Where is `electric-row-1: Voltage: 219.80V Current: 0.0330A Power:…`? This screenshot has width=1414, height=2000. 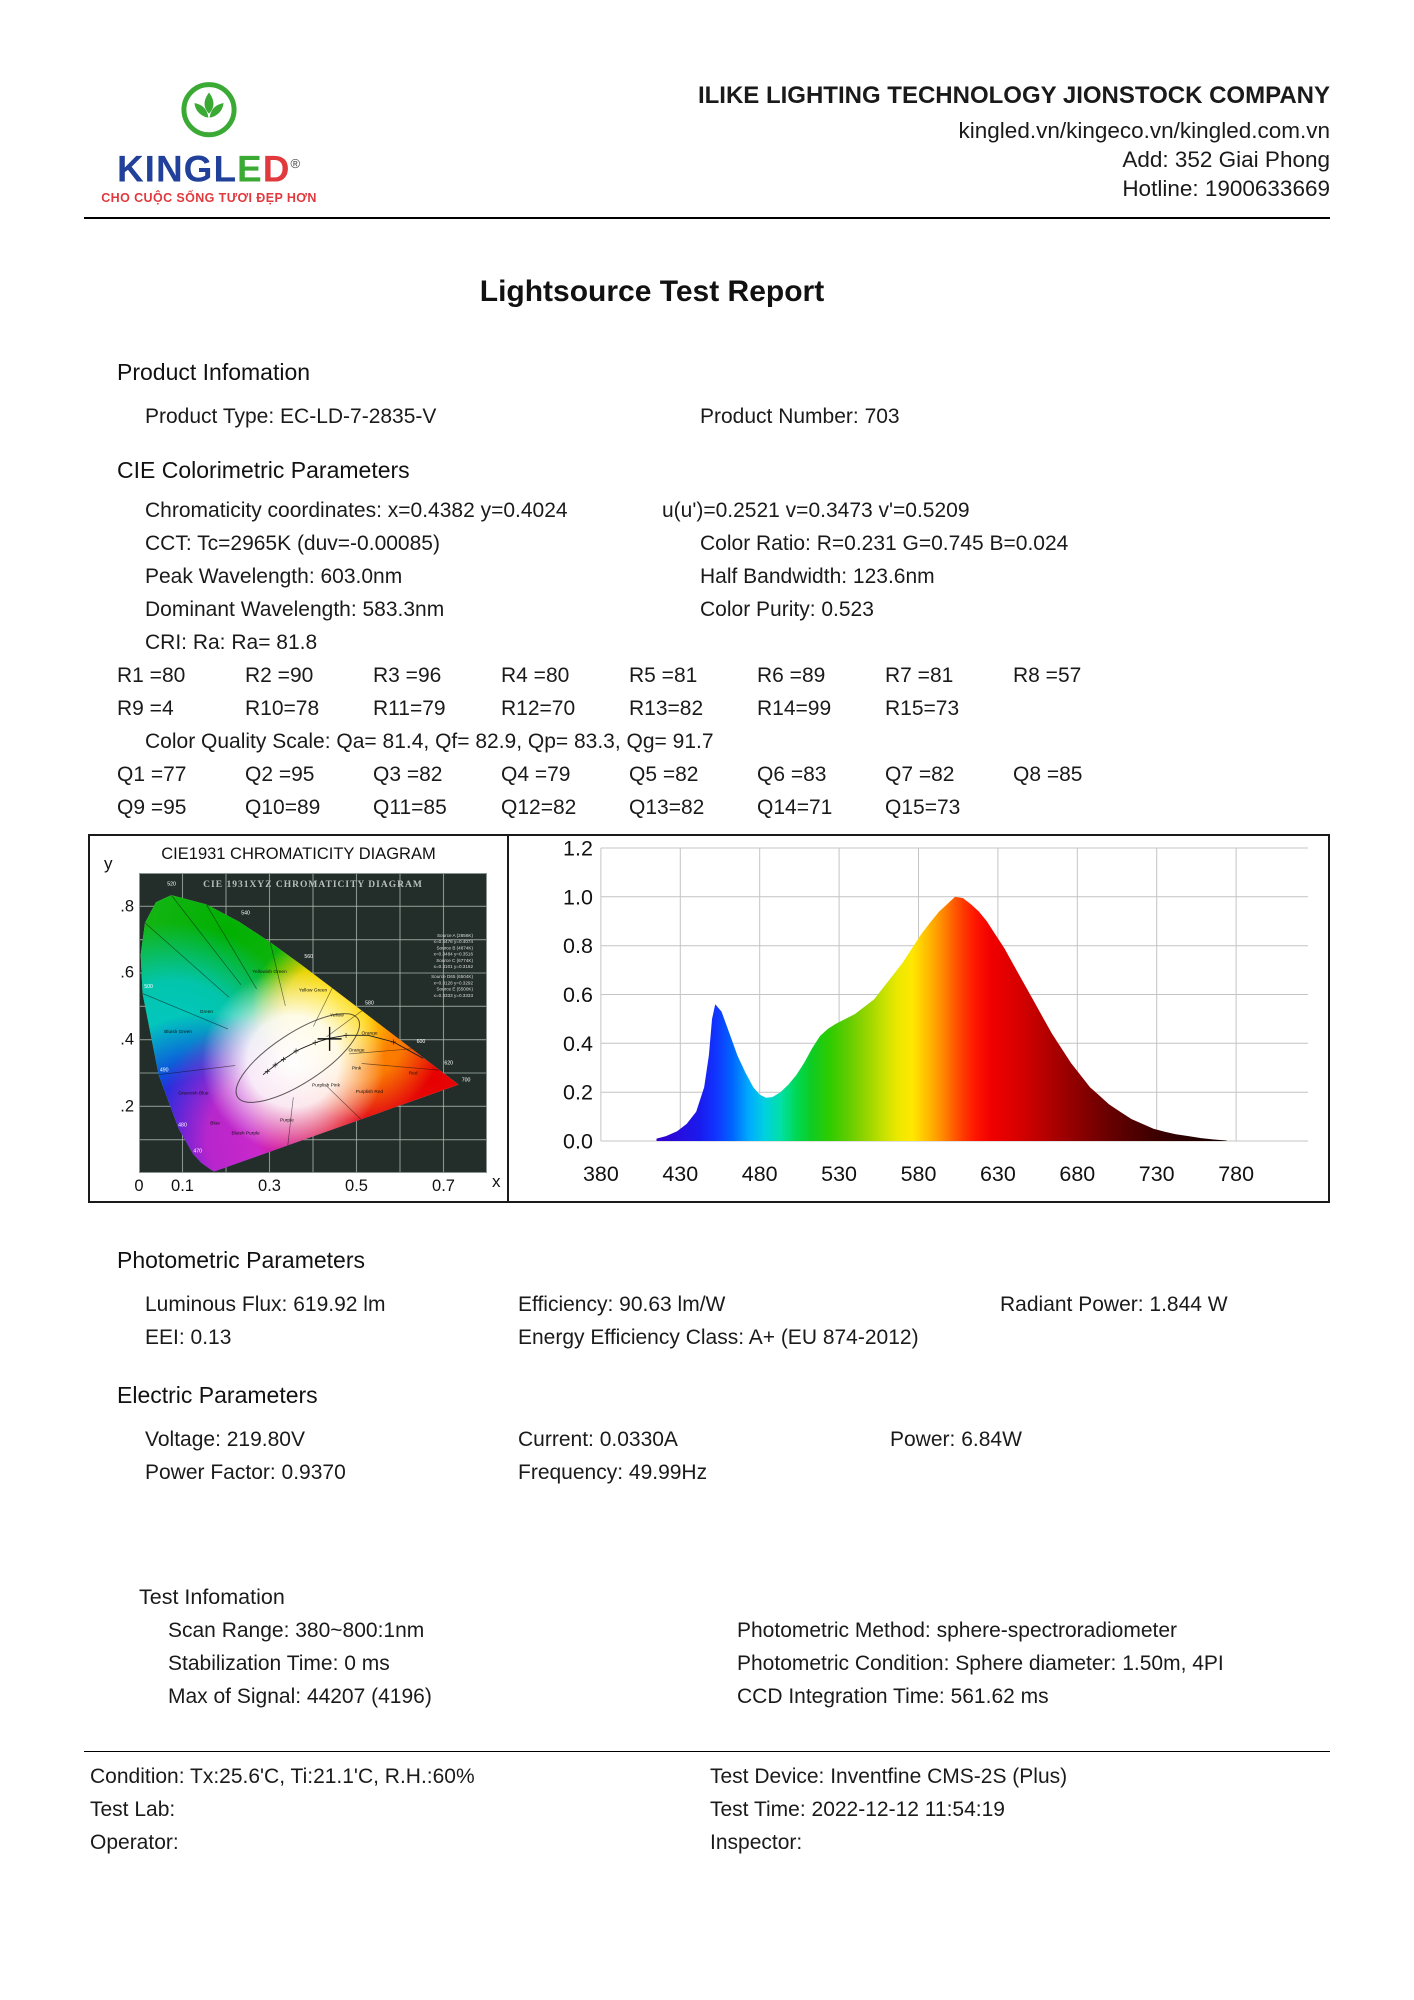 electric-row-1: Voltage: 219.80V Current: 0.0330A Power:… is located at coordinates (707, 1439).